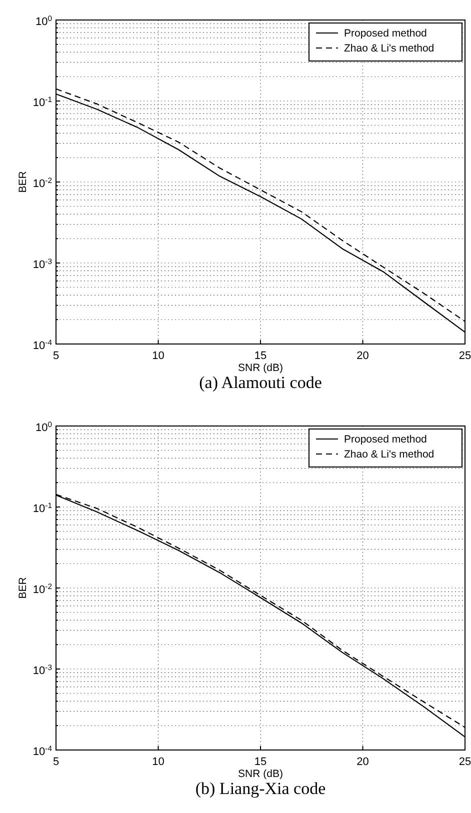  I want to click on text: (a) Alamouti code, so click(260, 382).